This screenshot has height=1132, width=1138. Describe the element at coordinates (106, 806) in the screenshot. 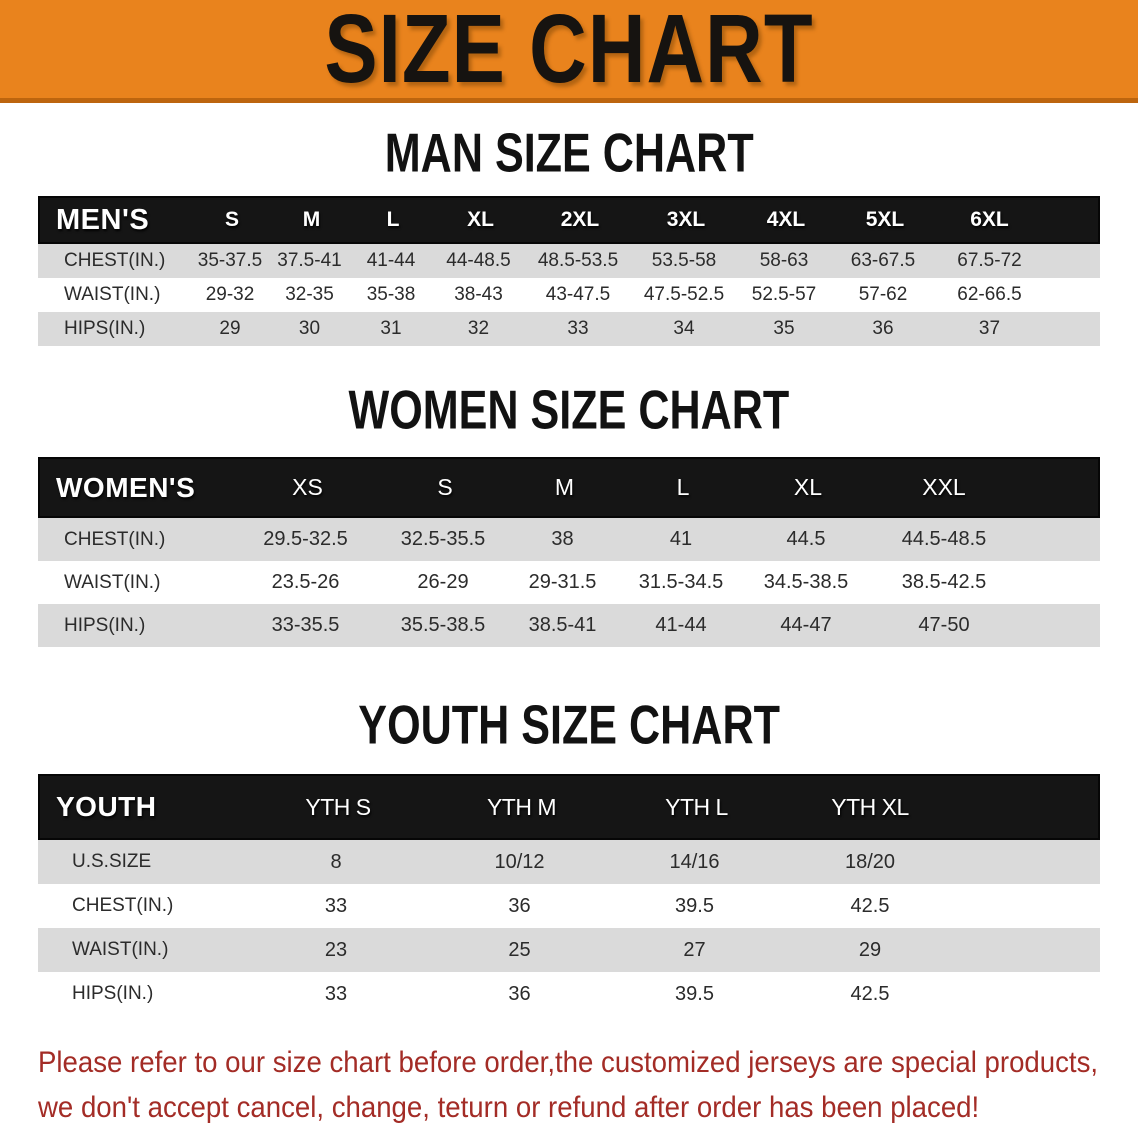

I see `table-title: YOUTH` at that location.